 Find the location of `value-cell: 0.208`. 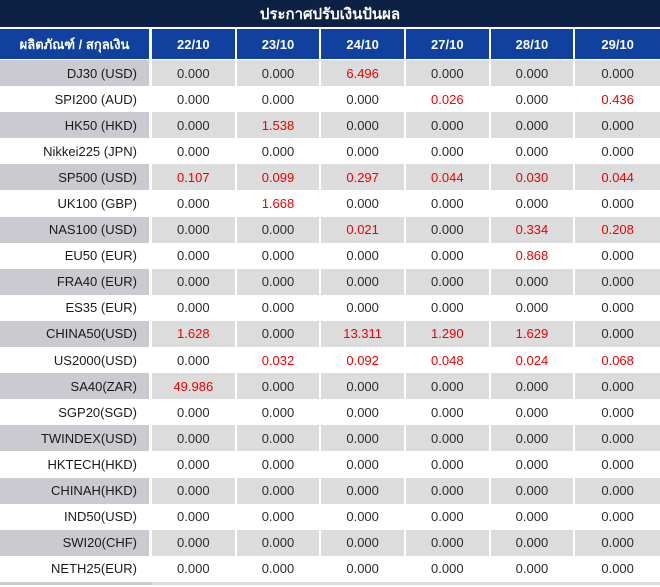

value-cell: 0.208 is located at coordinates (617, 229).